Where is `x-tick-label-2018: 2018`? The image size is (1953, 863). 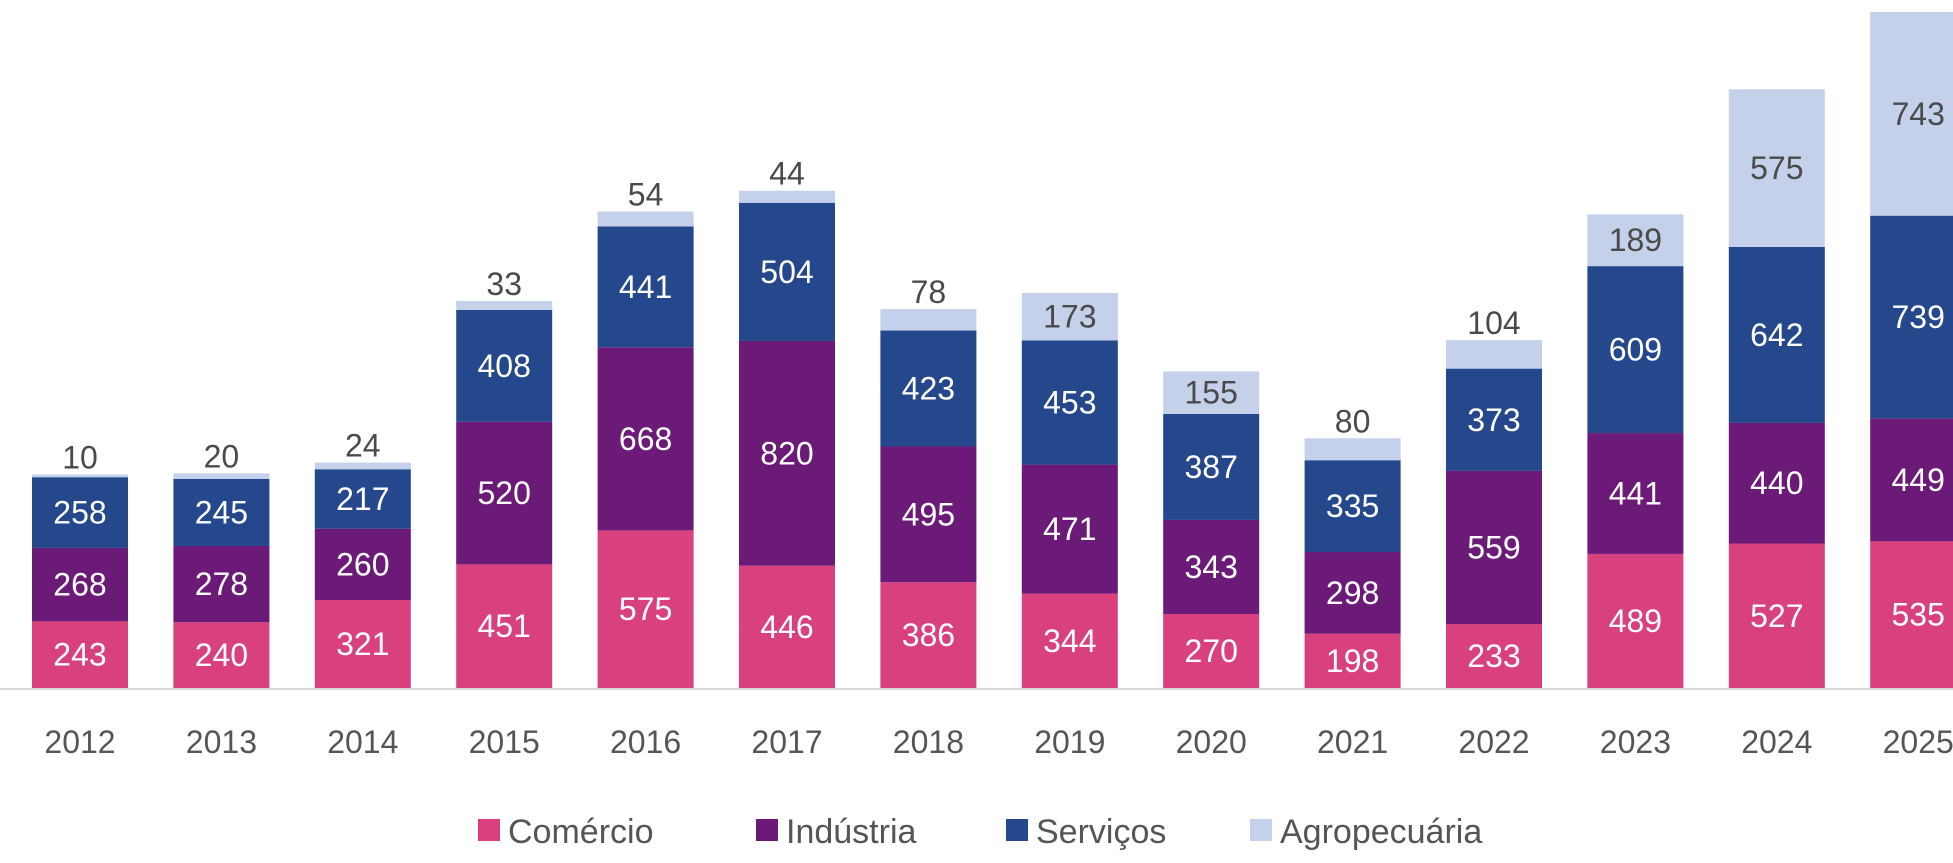
x-tick-label-2018: 2018 is located at coordinates (928, 742).